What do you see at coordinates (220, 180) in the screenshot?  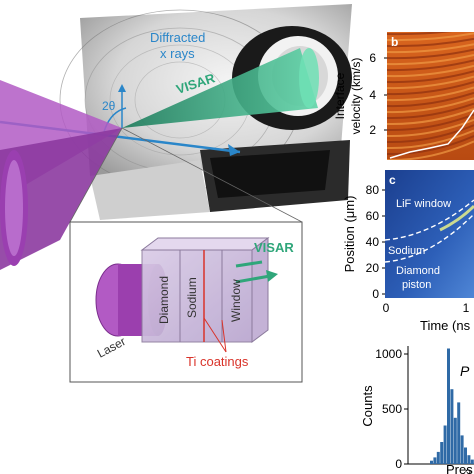 I see `lower-detector` at bounding box center [220, 180].